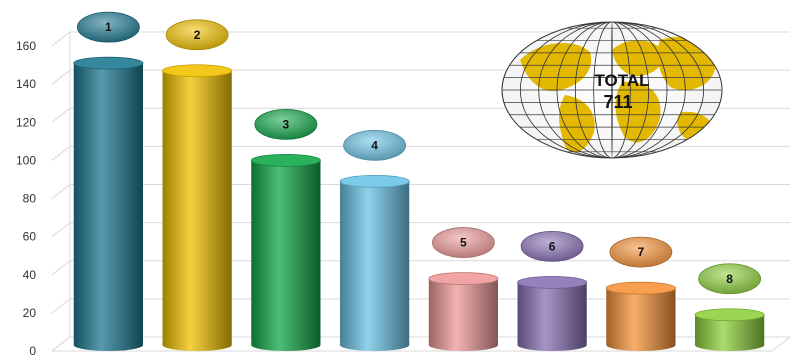 This screenshot has width=796, height=360. What do you see at coordinates (26, 46) in the screenshot?
I see `y-tick-label: 160` at bounding box center [26, 46].